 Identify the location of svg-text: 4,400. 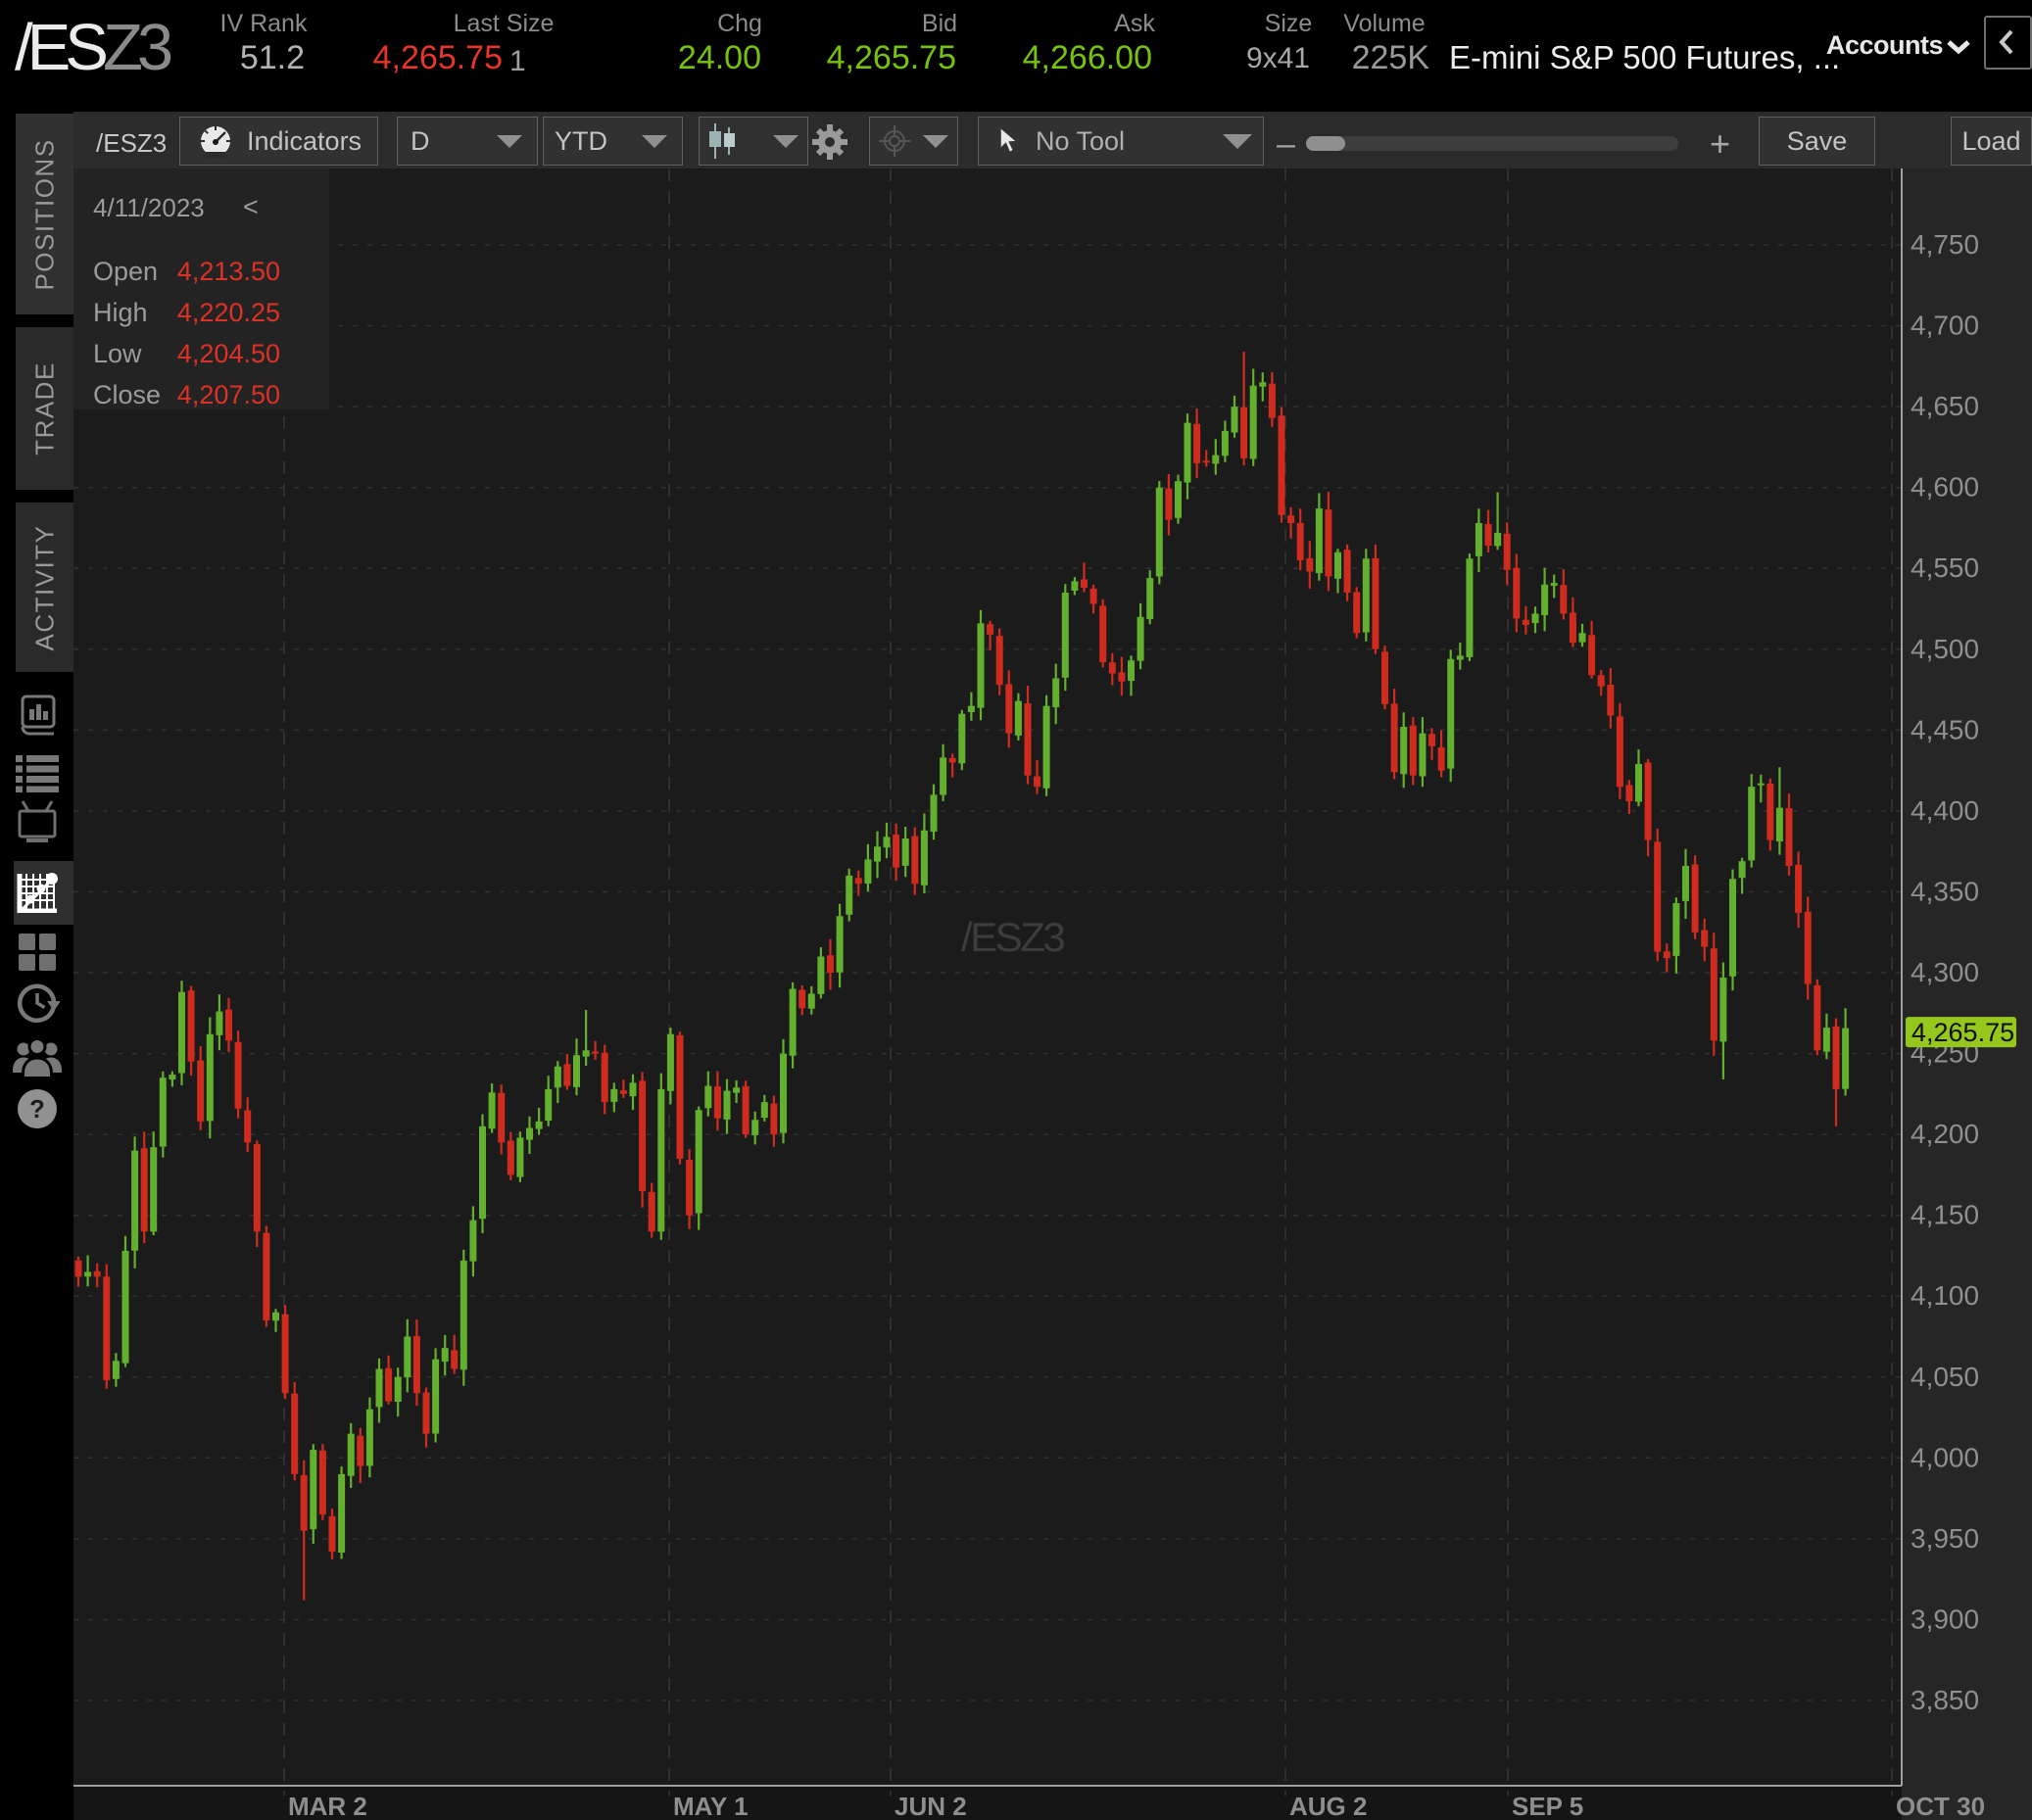
(1945, 810).